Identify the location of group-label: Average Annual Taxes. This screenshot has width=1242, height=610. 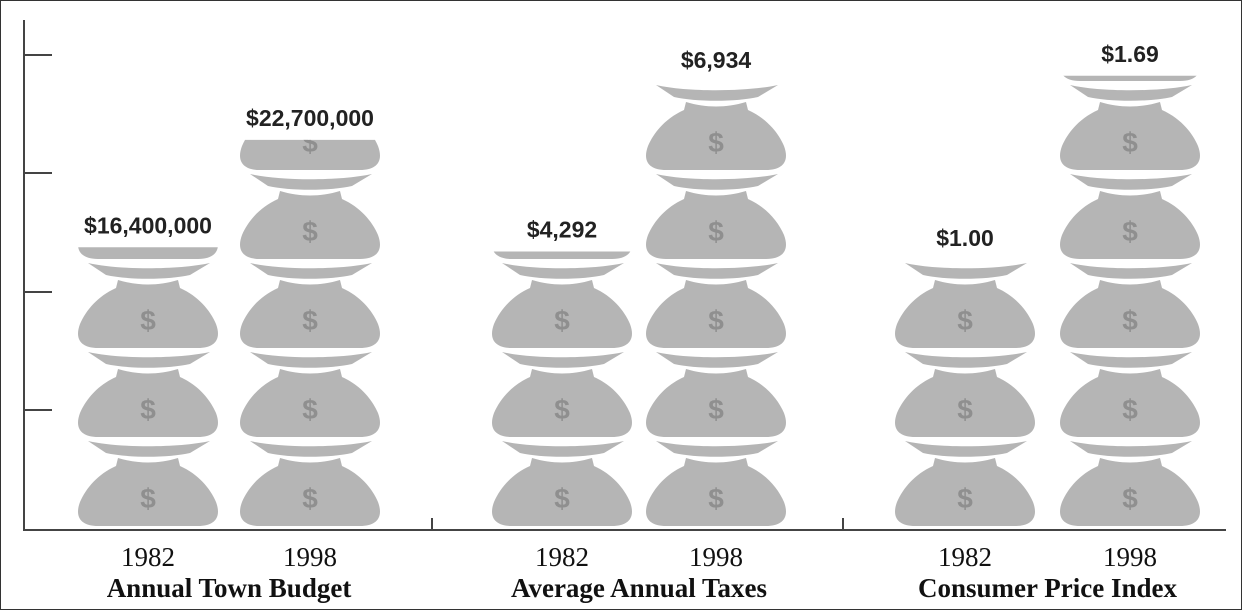
(639, 588).